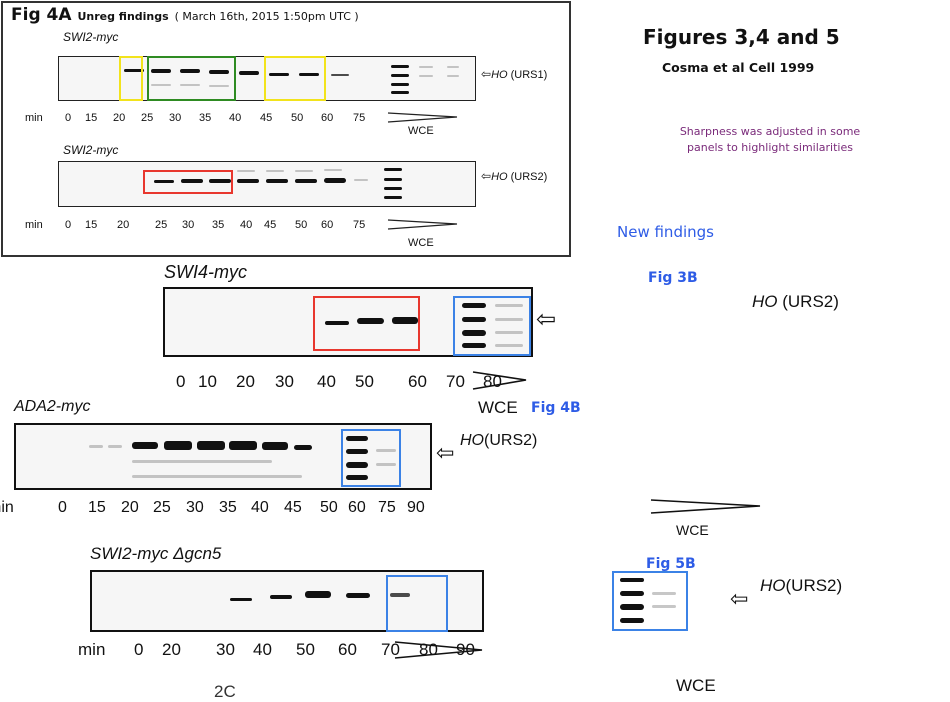 The image size is (950, 702). I want to click on fig4b-wce-label: WCE, so click(692, 530).